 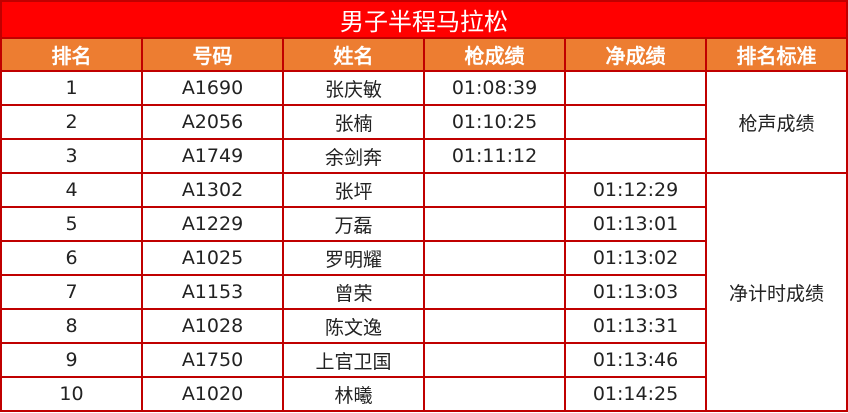 I want to click on cell-name: 曾荣, so click(x=353, y=292).